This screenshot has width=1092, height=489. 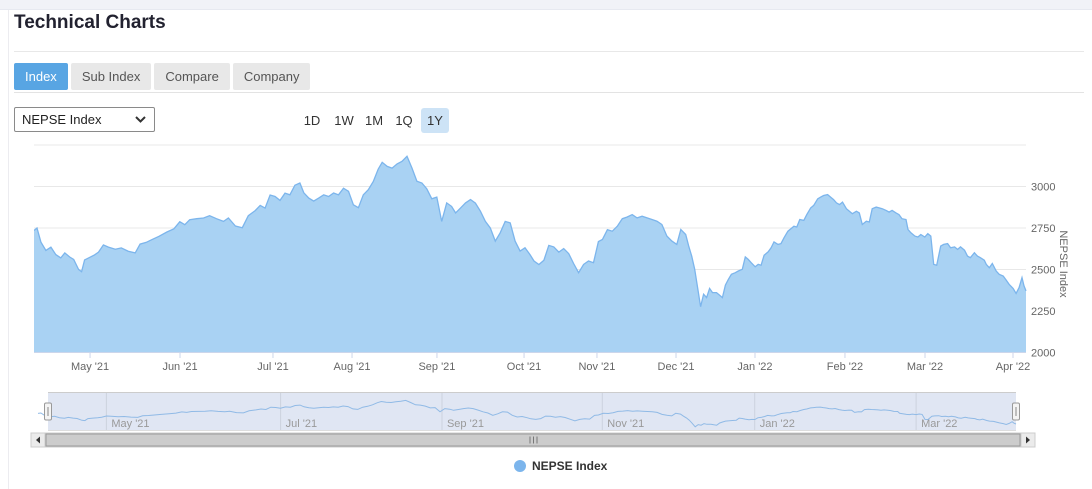 What do you see at coordinates (925, 367) in the screenshot?
I see `x-axis-label: Mar '22` at bounding box center [925, 367].